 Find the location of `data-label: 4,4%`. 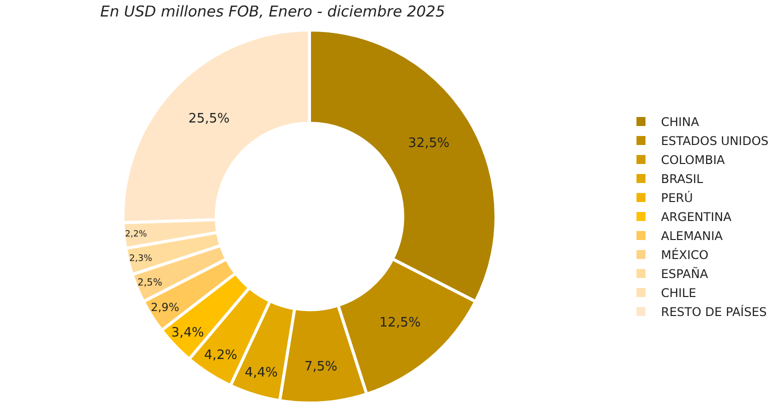

data-label: 4,4% is located at coordinates (261, 373).